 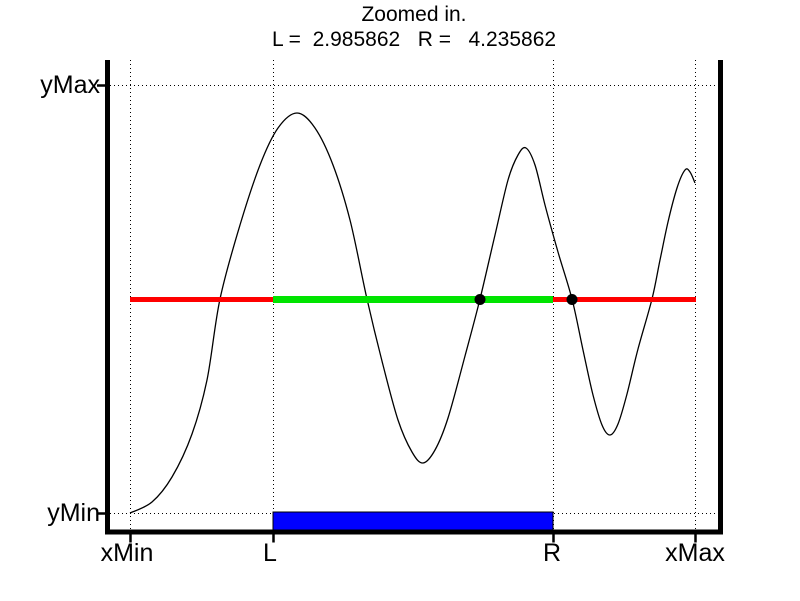 What do you see at coordinates (270, 553) in the screenshot?
I see `x-axis-label-left-bracket: L` at bounding box center [270, 553].